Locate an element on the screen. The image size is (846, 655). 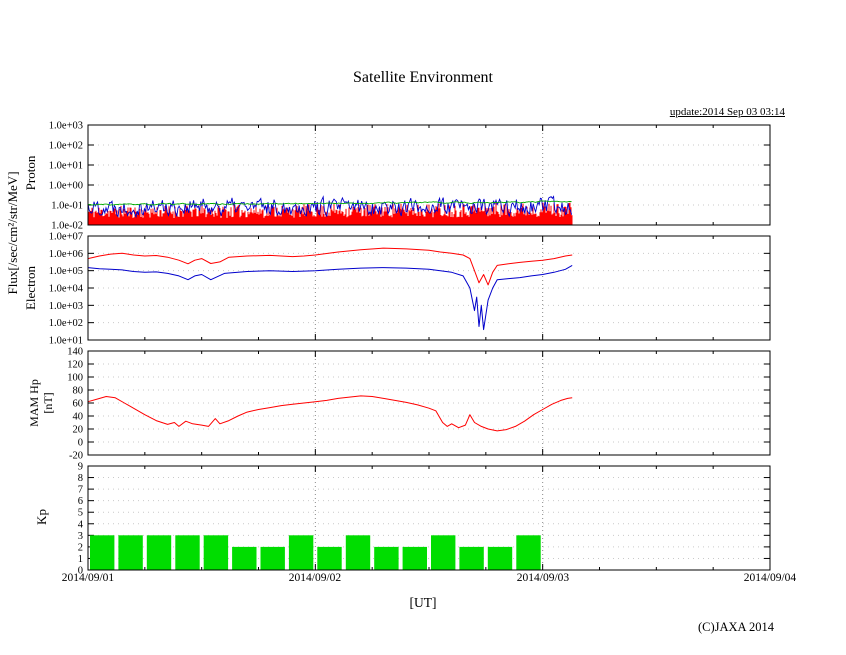
y-tick-label: 1.0e+06 is located at coordinates (66, 254).